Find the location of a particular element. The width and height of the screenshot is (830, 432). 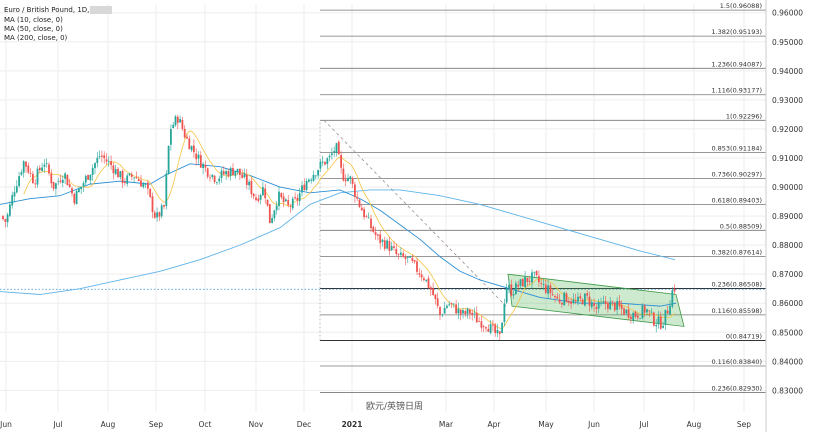

y-tick-label: 0.88000 is located at coordinates (787, 245).